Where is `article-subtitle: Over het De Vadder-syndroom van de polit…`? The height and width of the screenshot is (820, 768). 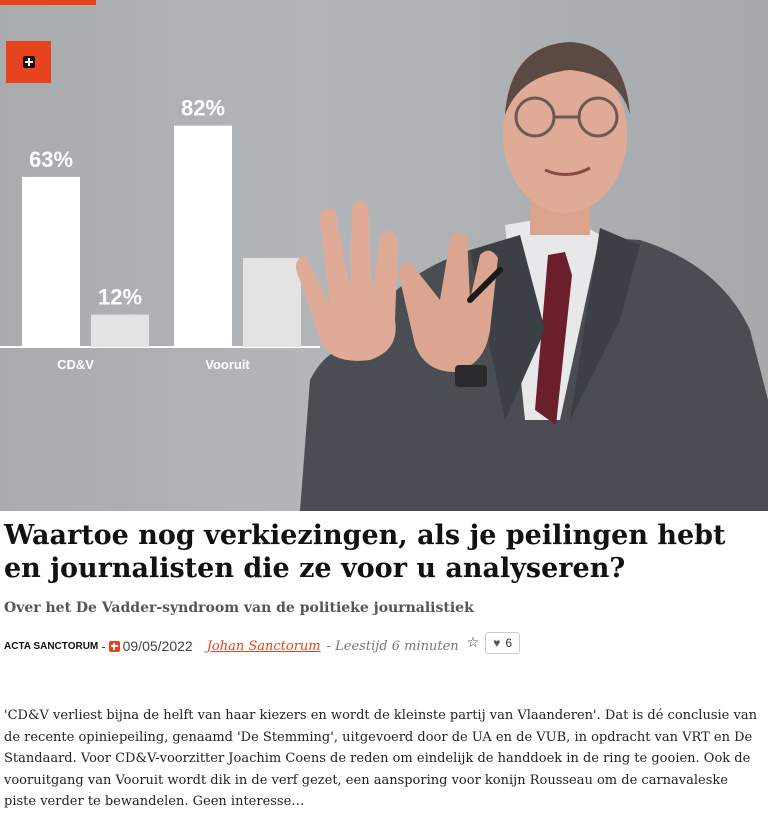
article-subtitle: Over het De Vadder-syndroom van de polit… is located at coordinates (239, 608).